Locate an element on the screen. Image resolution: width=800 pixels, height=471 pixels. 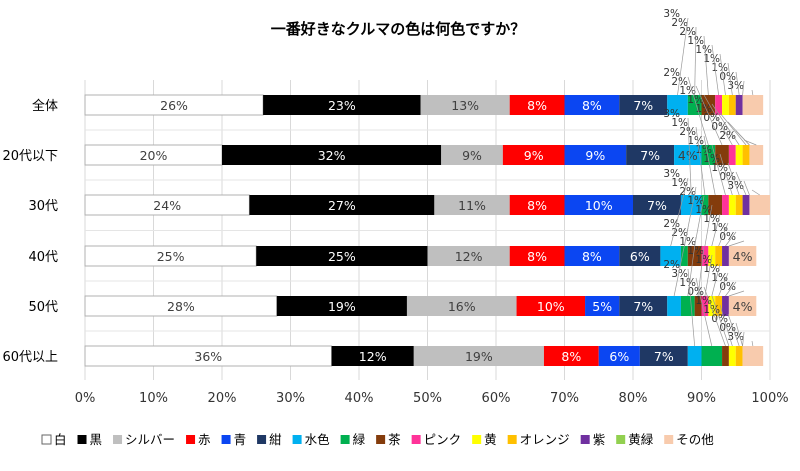
x-tick-label: 10% is located at coordinates (153, 398).